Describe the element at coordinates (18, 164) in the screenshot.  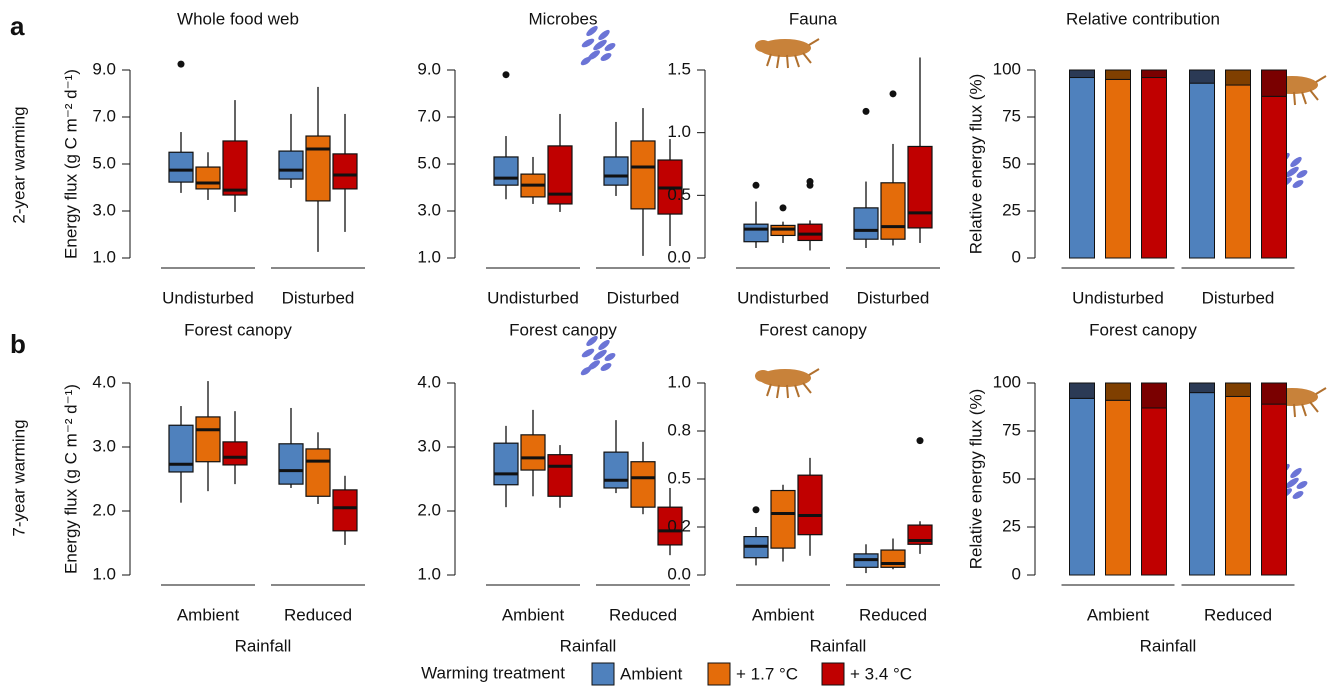
I see `row-label: 2-year warming` at that location.